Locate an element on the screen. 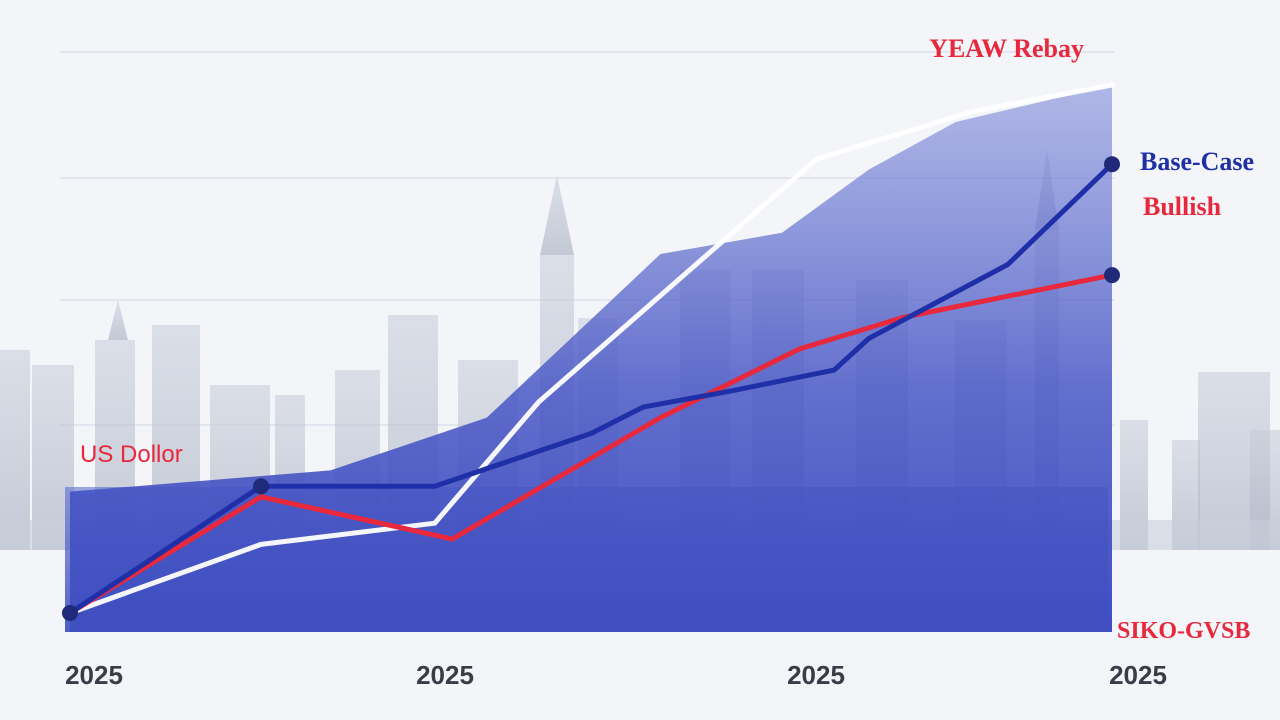  annotation-title: YEAW Rebay is located at coordinates (1006, 48).